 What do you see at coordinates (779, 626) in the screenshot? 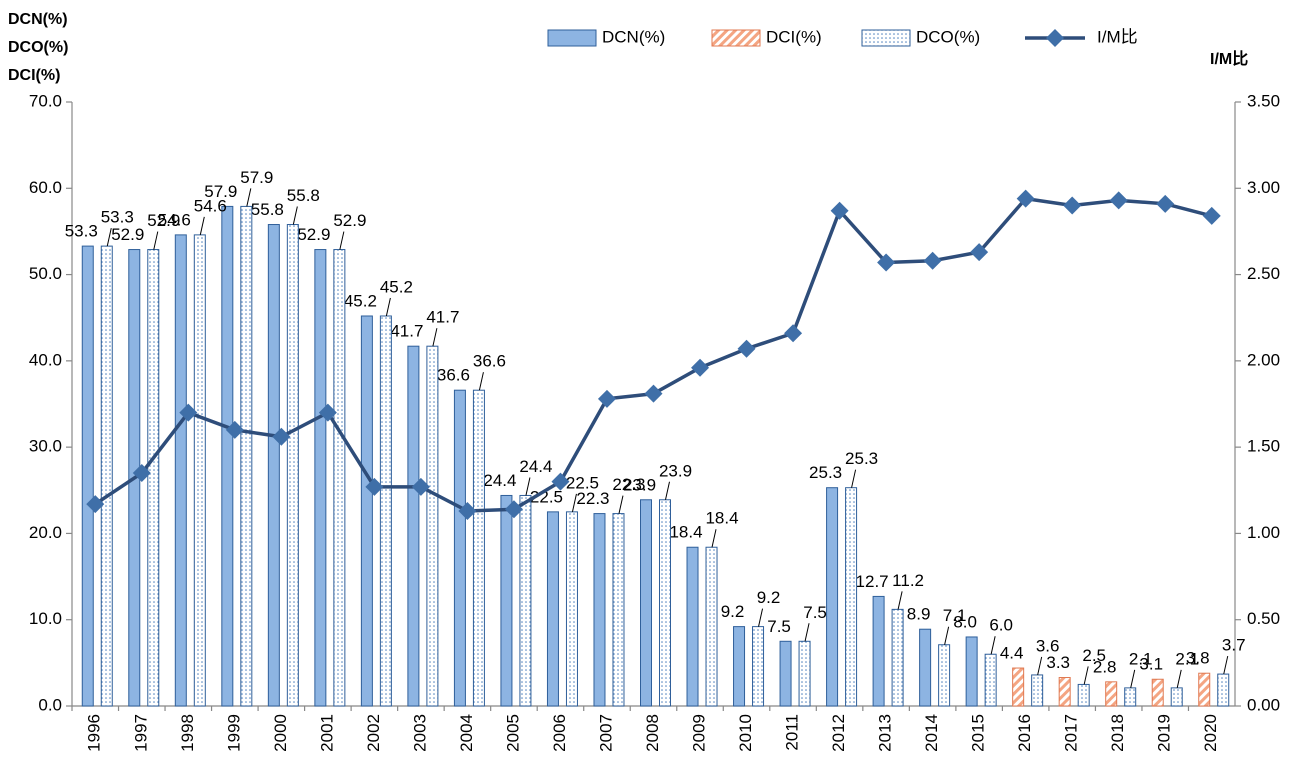
I see `data-label: 7.5` at bounding box center [779, 626].